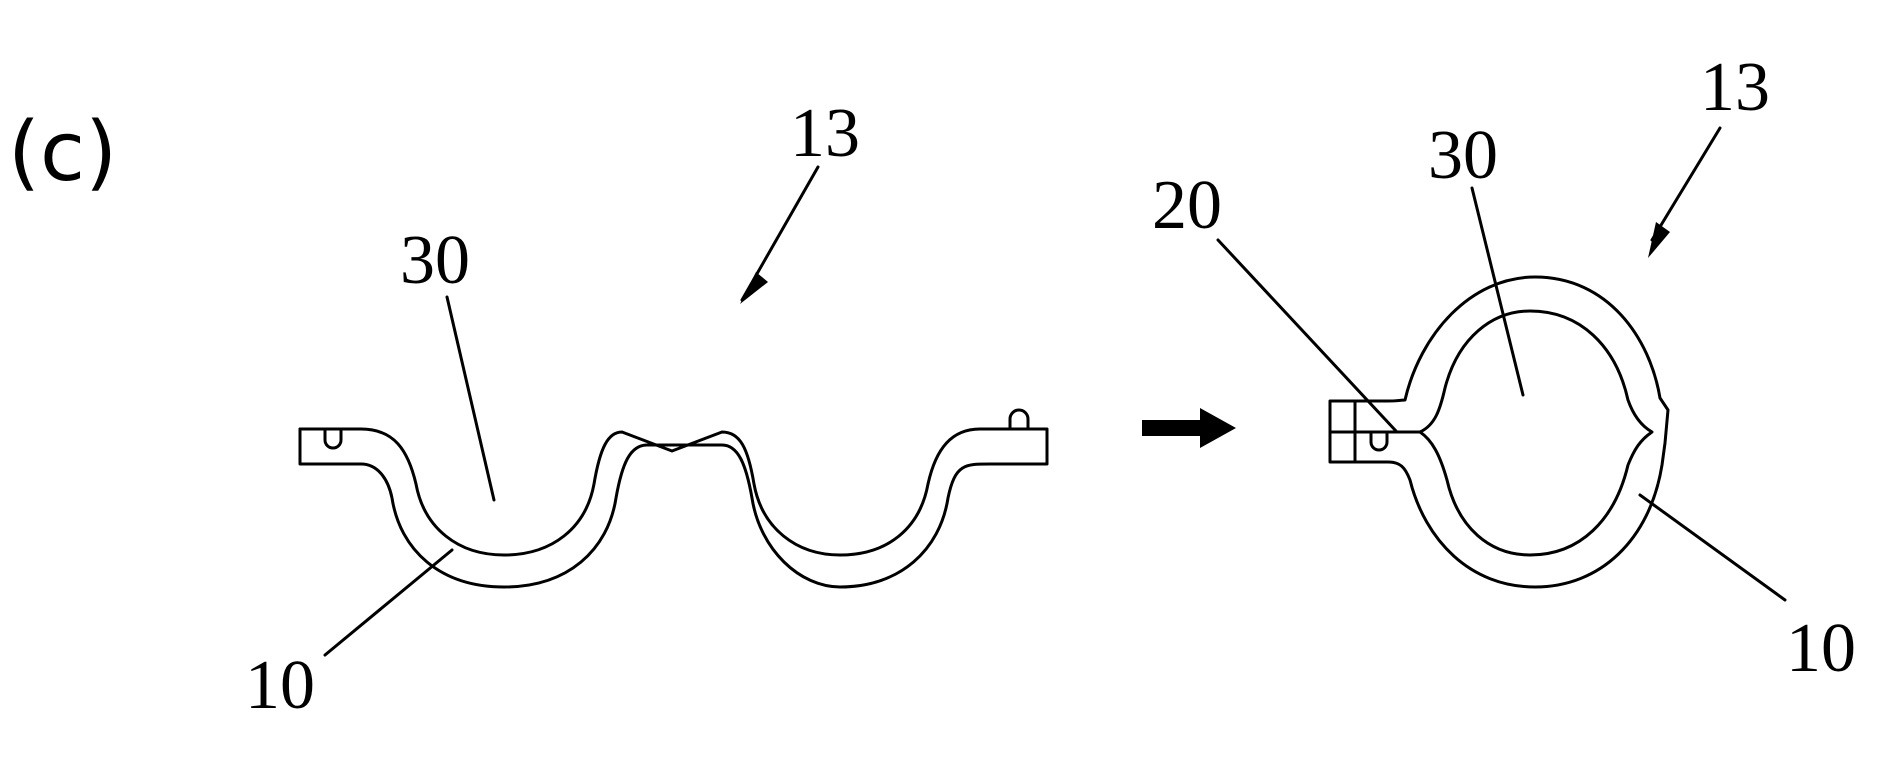  What do you see at coordinates (1019, 419) in the screenshot?
I see `left-band-right-hook` at bounding box center [1019, 419].